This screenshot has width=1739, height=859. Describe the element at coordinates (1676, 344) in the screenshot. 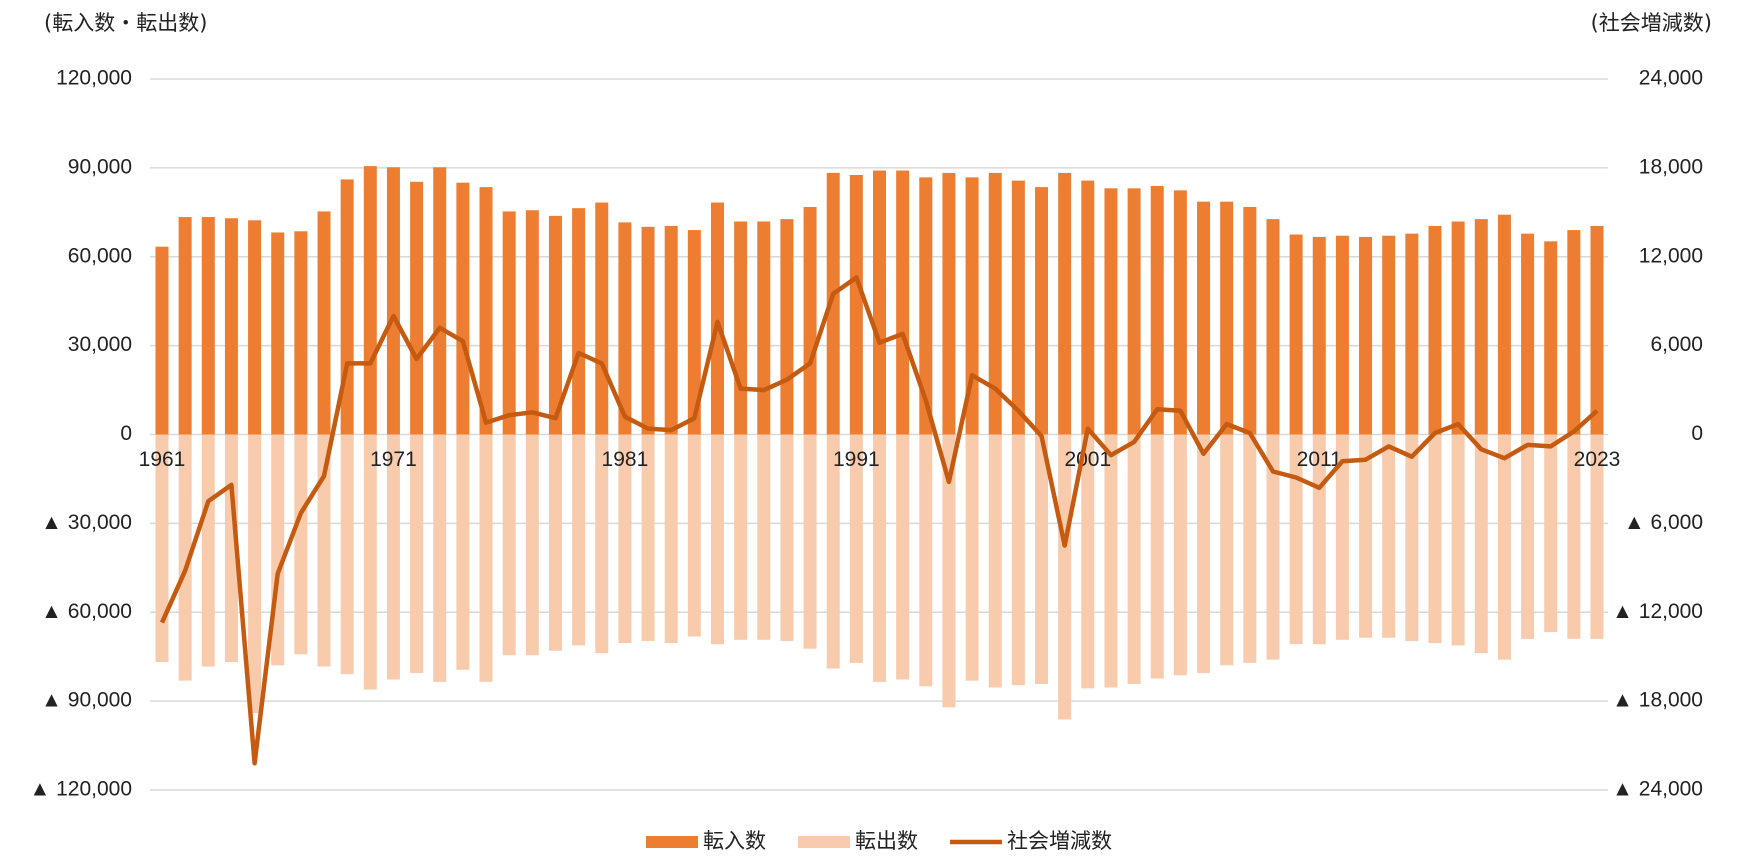

I see `y2-tick-label: 6,000` at that location.